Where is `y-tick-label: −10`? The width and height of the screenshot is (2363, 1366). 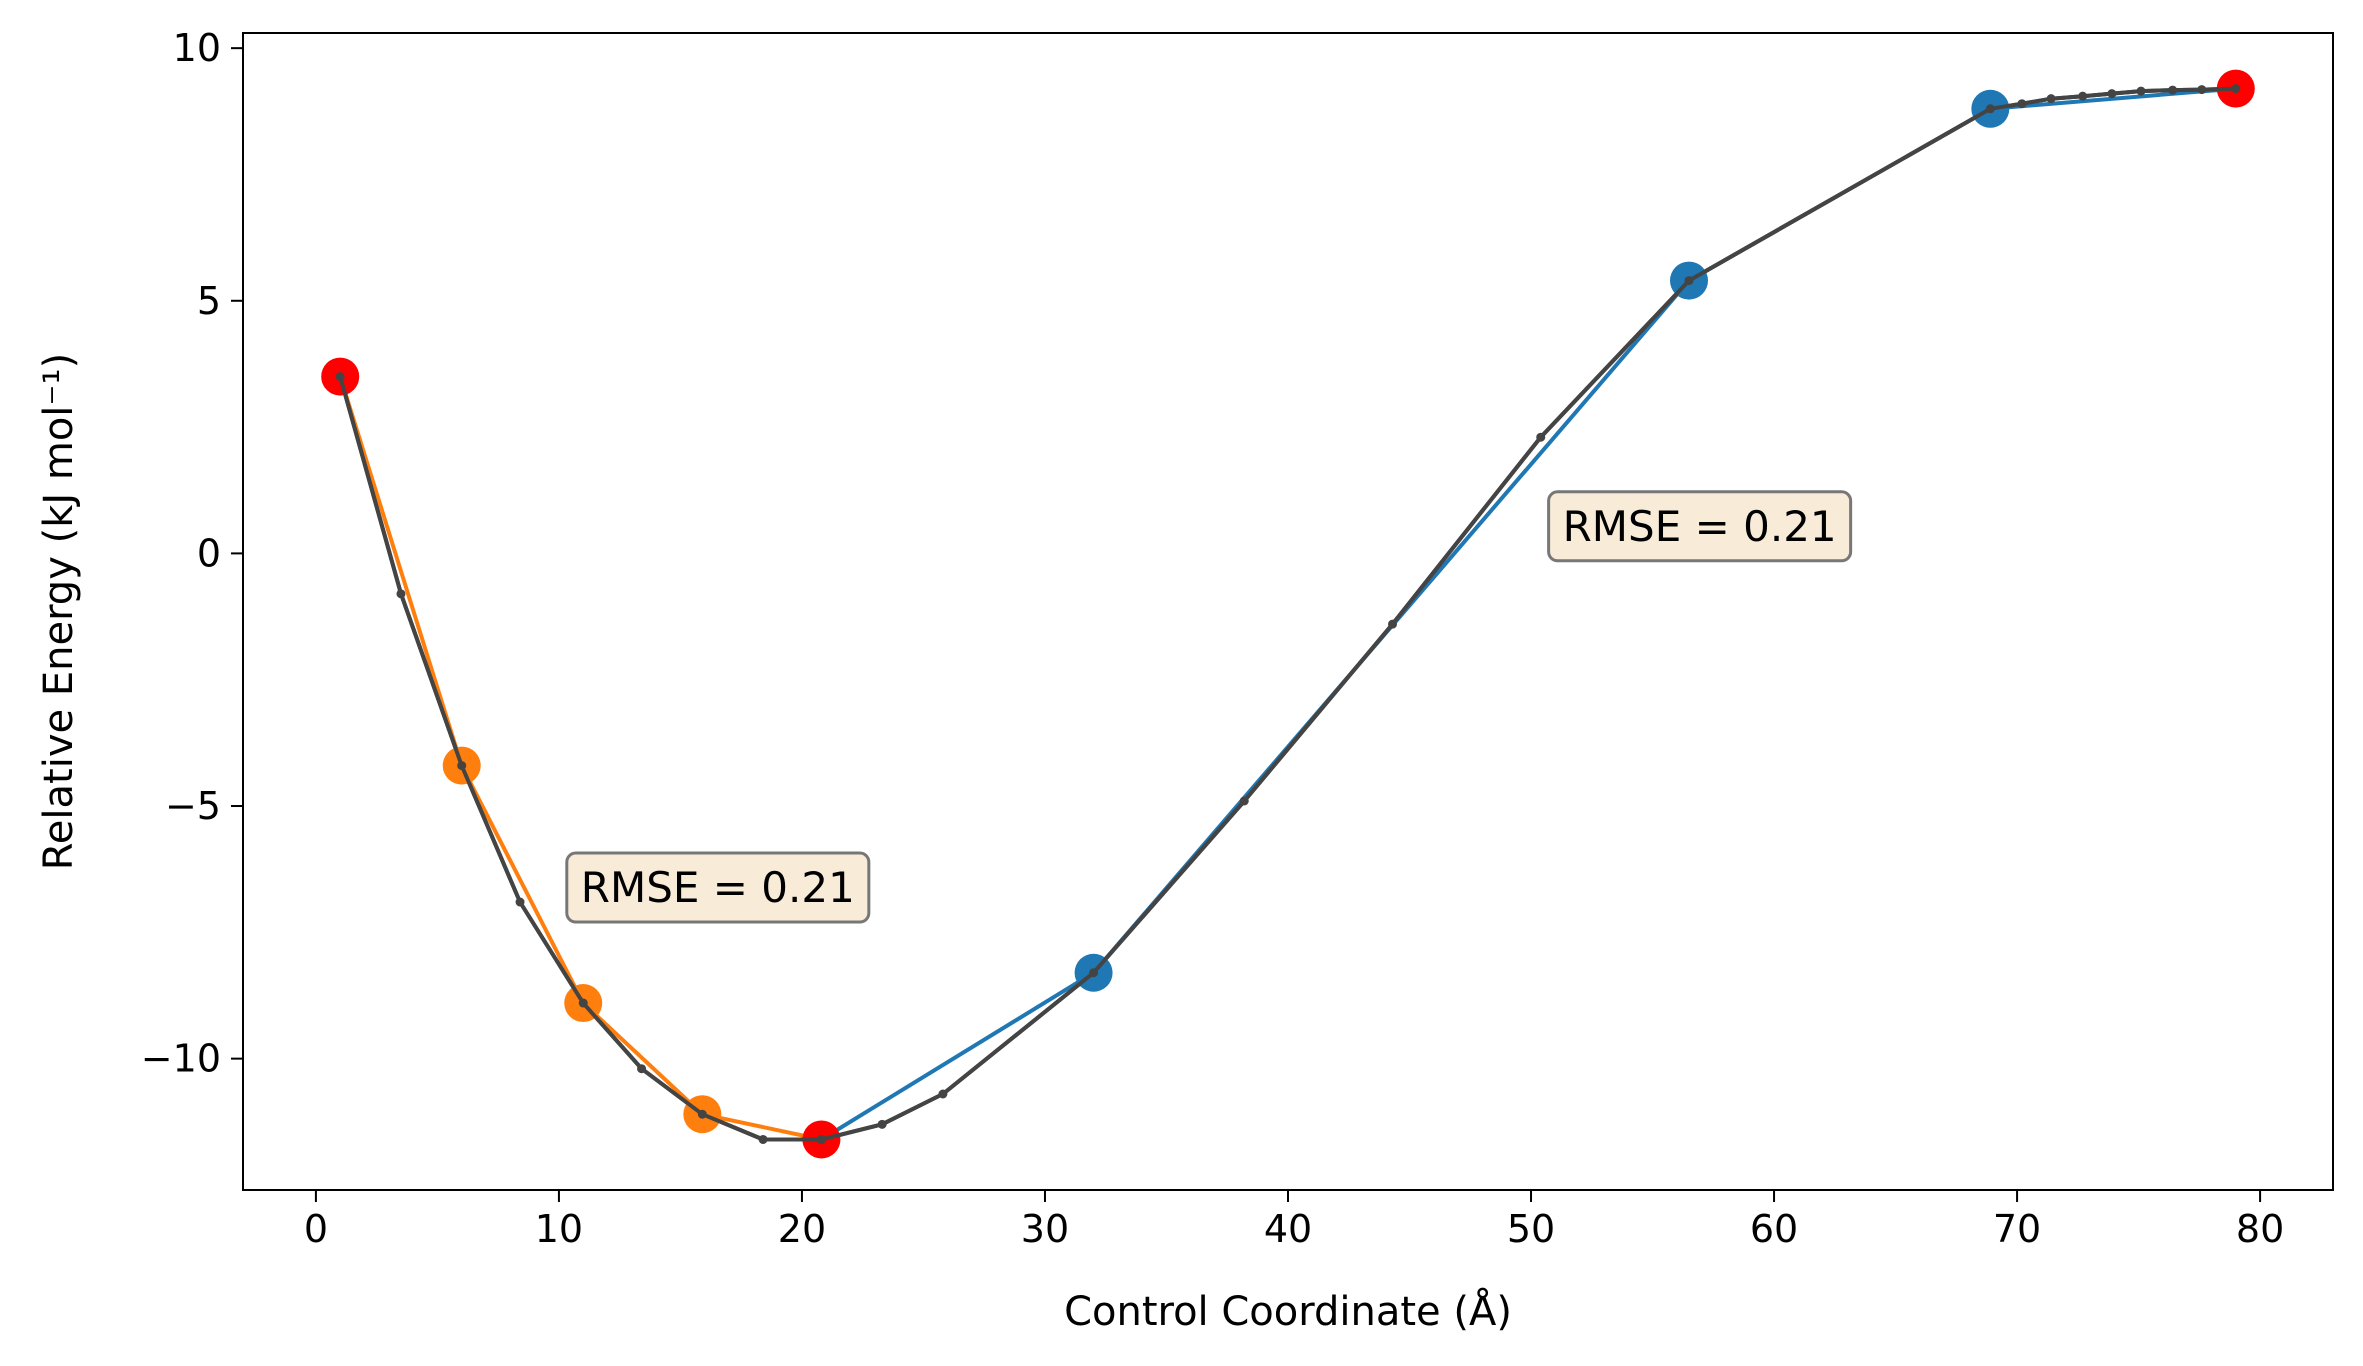 y-tick-label: −10 is located at coordinates (181, 1059).